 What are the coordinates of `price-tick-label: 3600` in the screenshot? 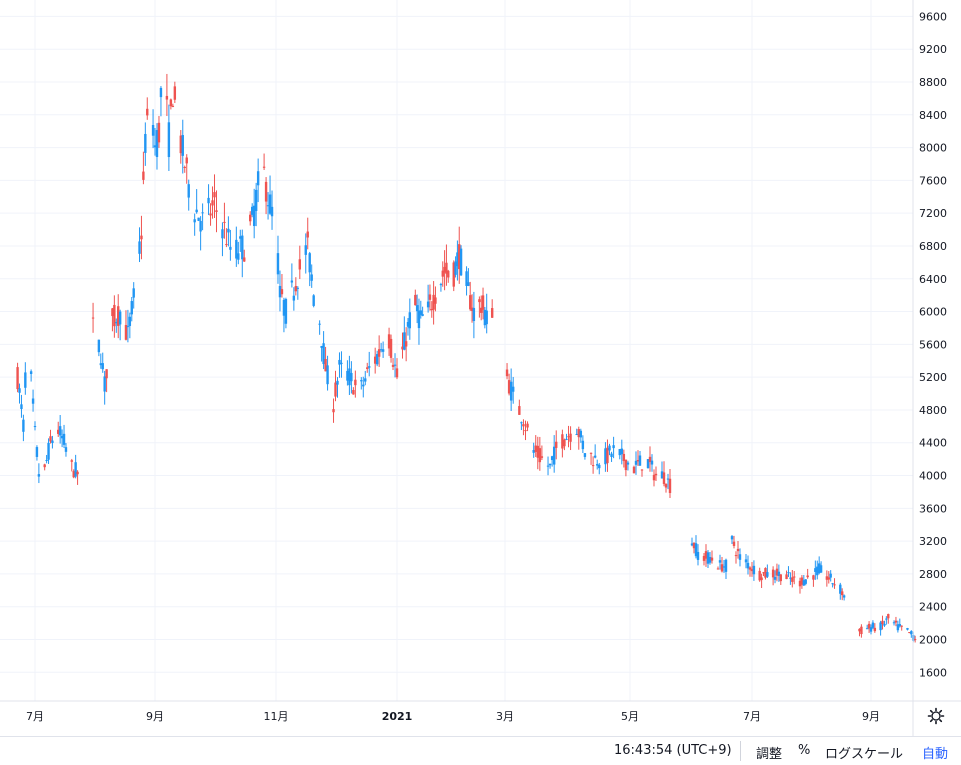 It's located at (933, 508).